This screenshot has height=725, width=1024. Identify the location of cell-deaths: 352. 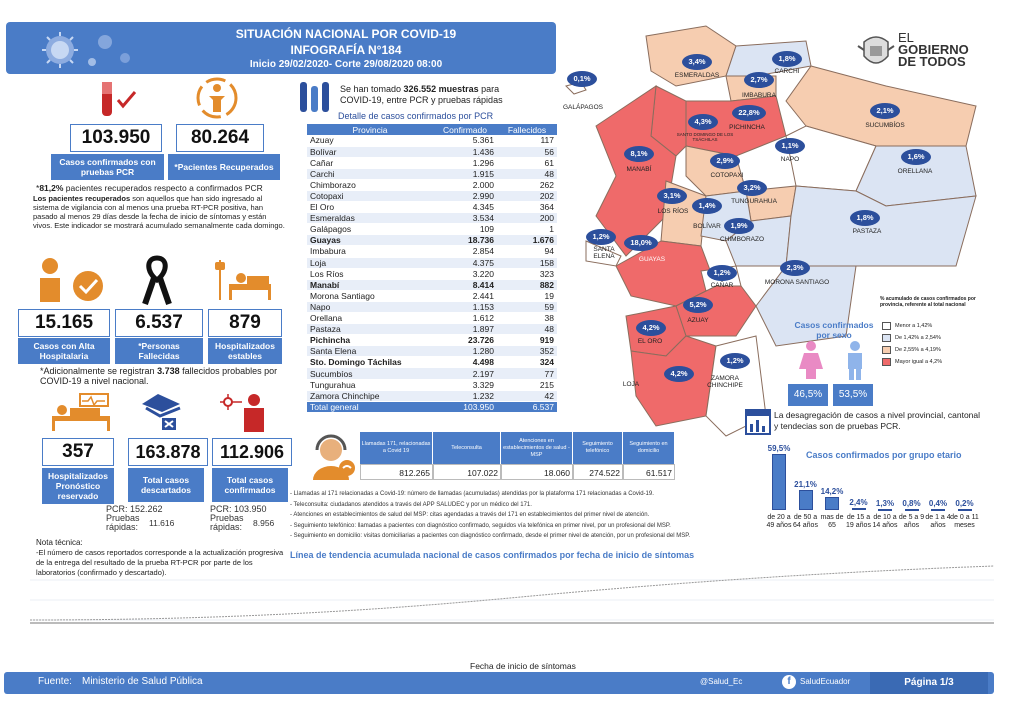
(527, 351).